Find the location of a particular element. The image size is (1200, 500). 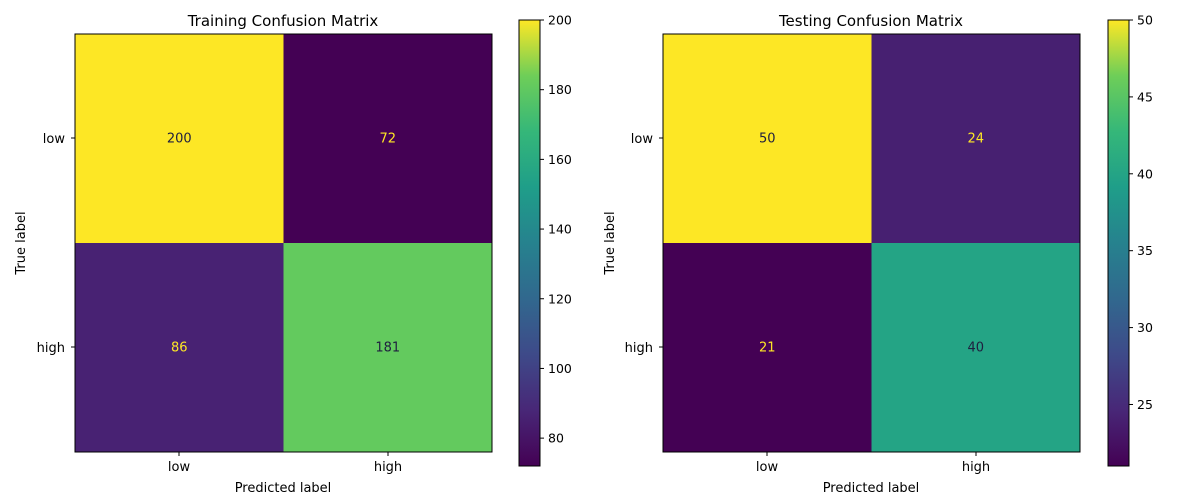

chart-title: Training Confusion Matrix is located at coordinates (283, 21).